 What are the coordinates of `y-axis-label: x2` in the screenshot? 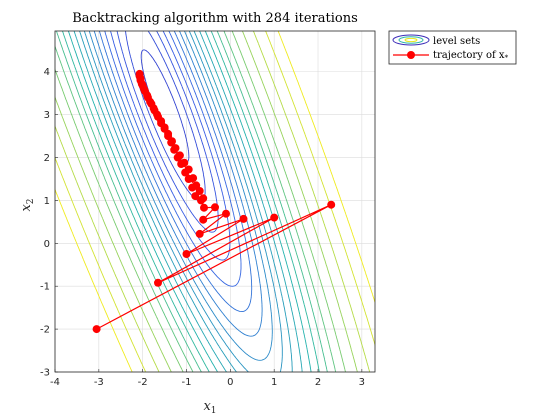 It's located at (27, 204).